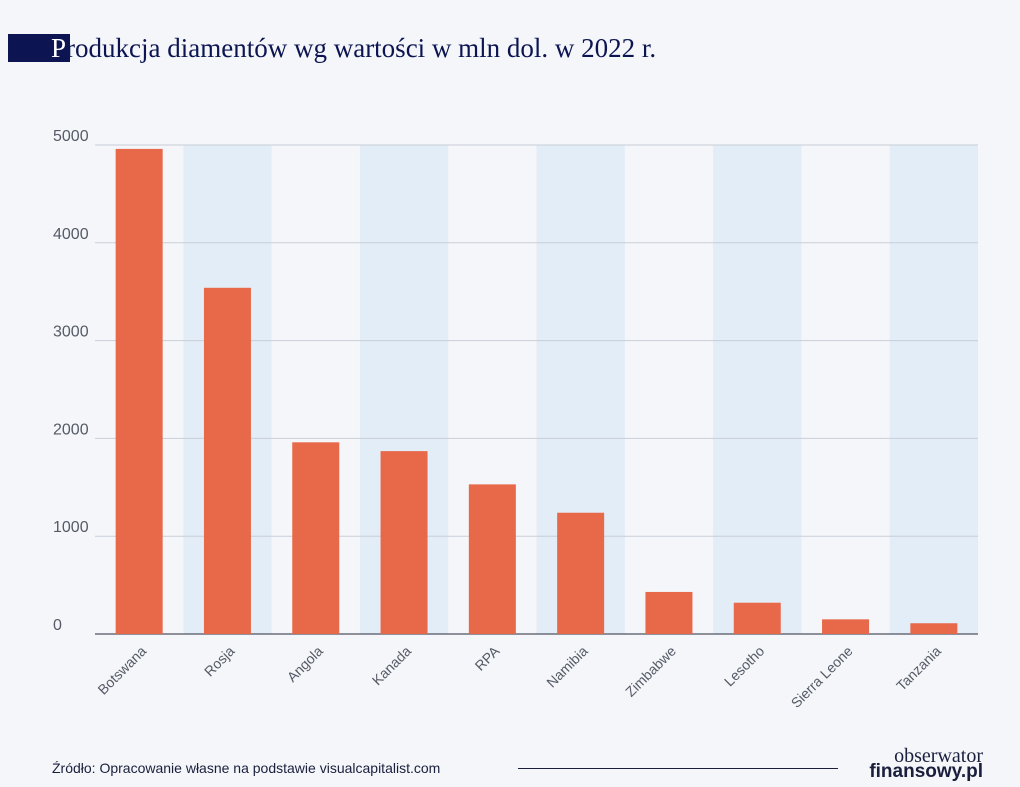  What do you see at coordinates (744, 666) in the screenshot?
I see `x-tick-label: Lesotho` at bounding box center [744, 666].